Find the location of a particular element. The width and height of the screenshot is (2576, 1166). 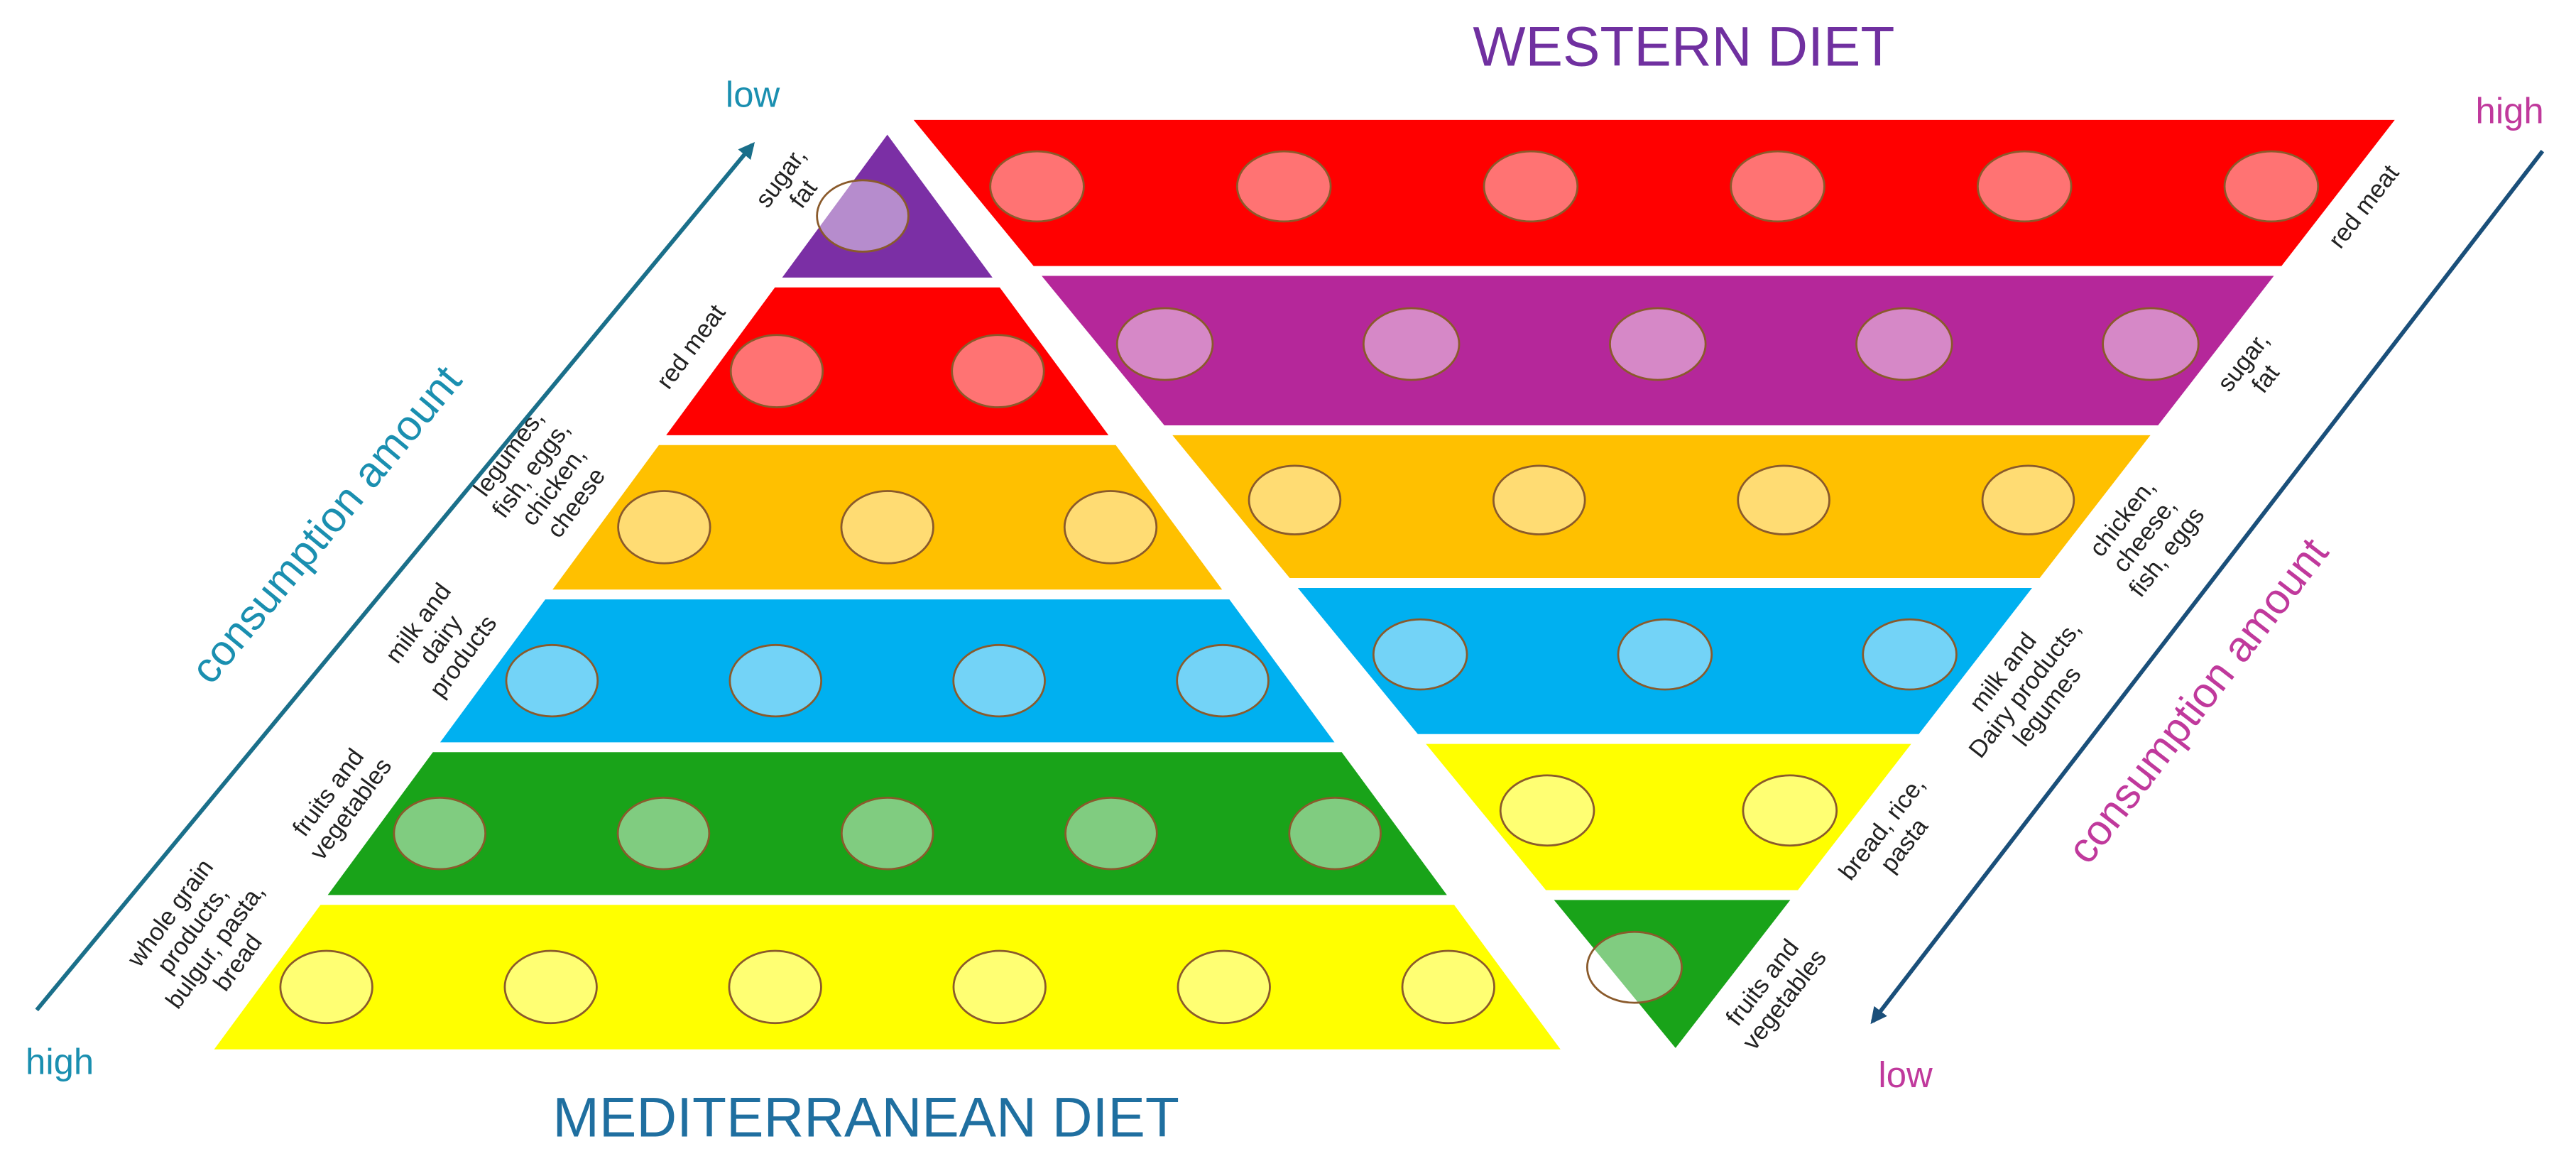

western-axis-top: high is located at coordinates (2510, 111).